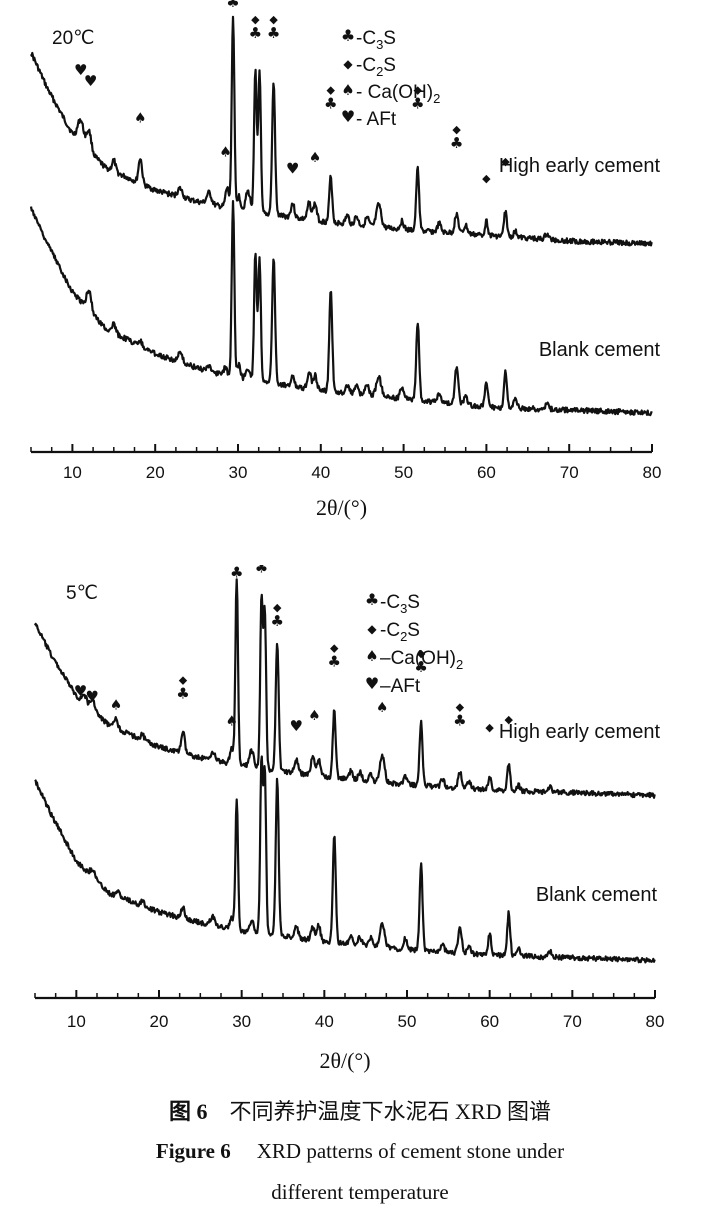 The width and height of the screenshot is (720, 1224). Describe the element at coordinates (188, 1111) in the screenshot. I see `figure-number-cn: 图 6` at that location.